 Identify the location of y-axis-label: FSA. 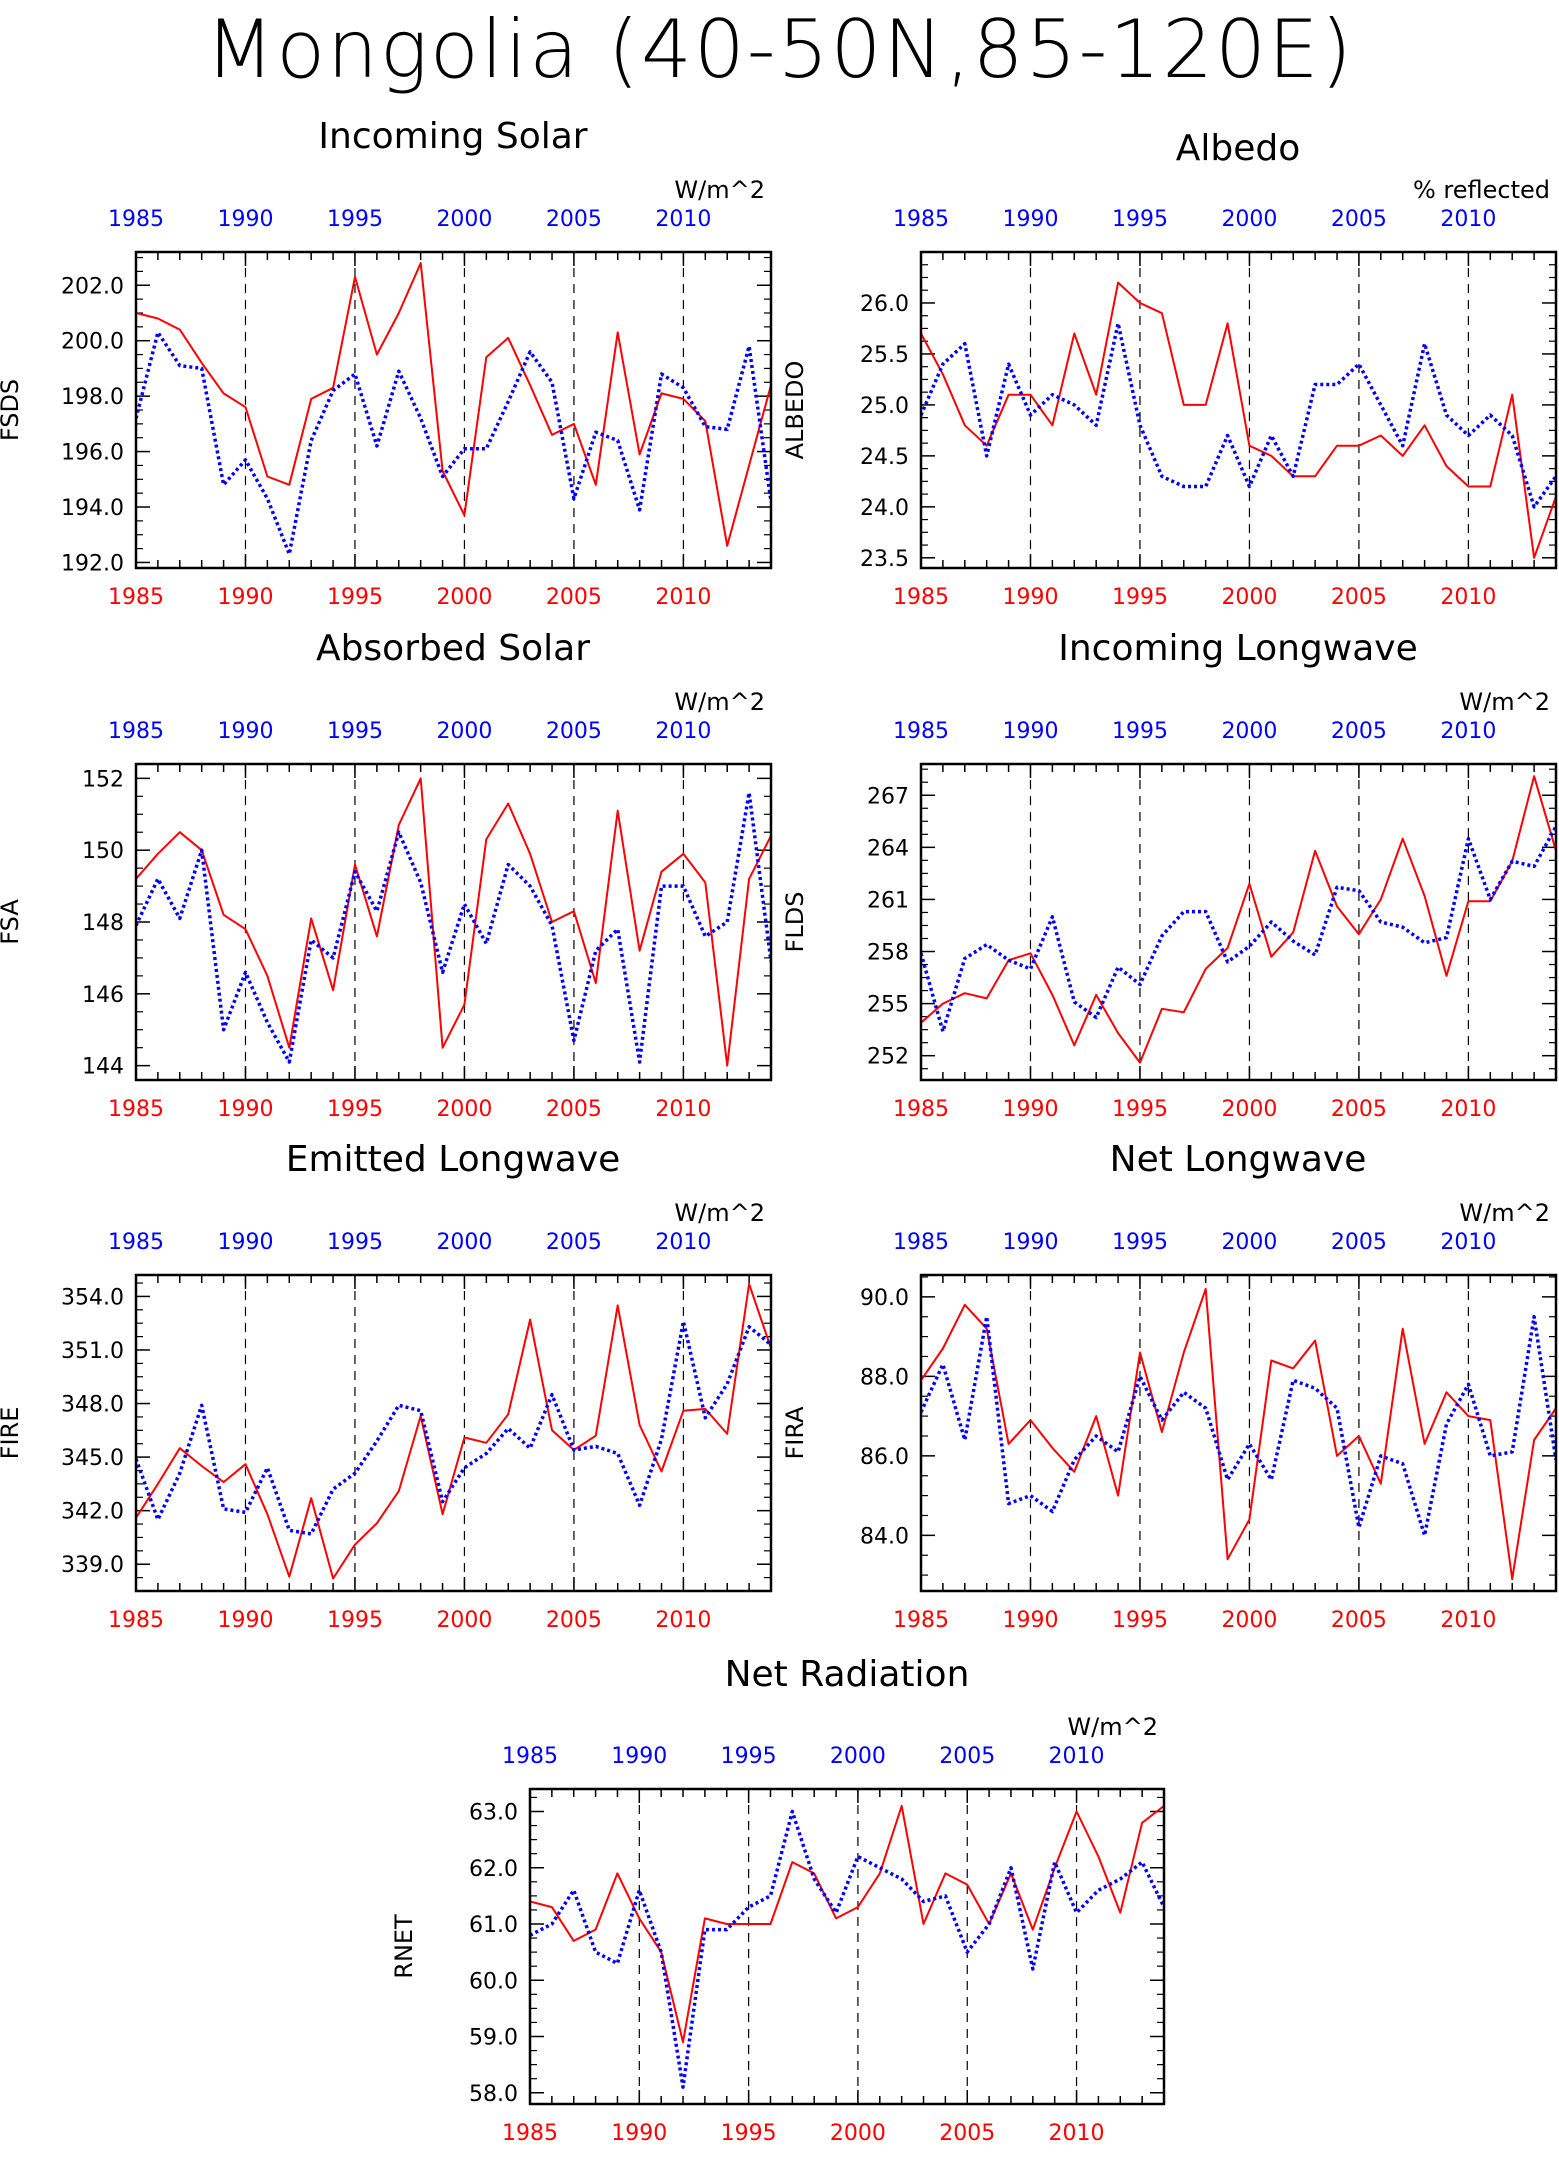
(12, 922).